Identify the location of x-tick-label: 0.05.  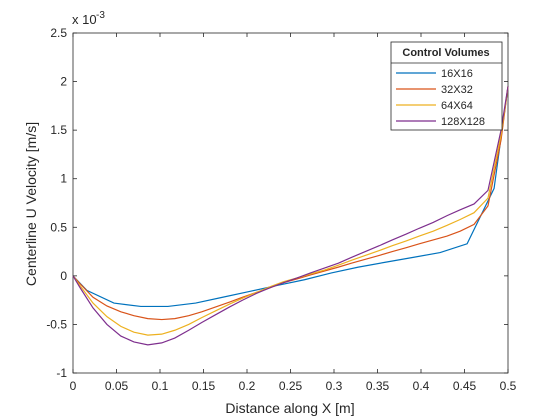
(117, 386).